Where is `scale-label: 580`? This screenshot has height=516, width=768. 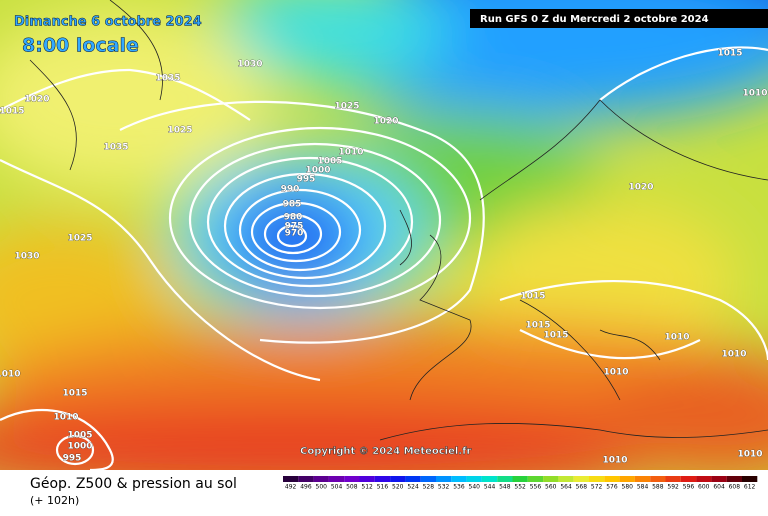
scale-label: 580 is located at coordinates (628, 487).